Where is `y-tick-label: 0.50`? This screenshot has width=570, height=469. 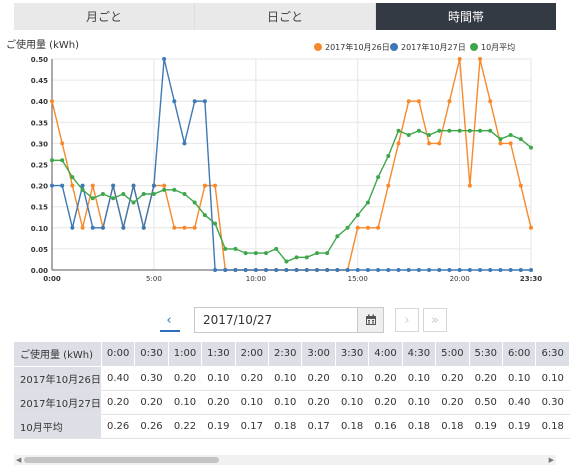
y-tick-label: 0.50 is located at coordinates (39, 60).